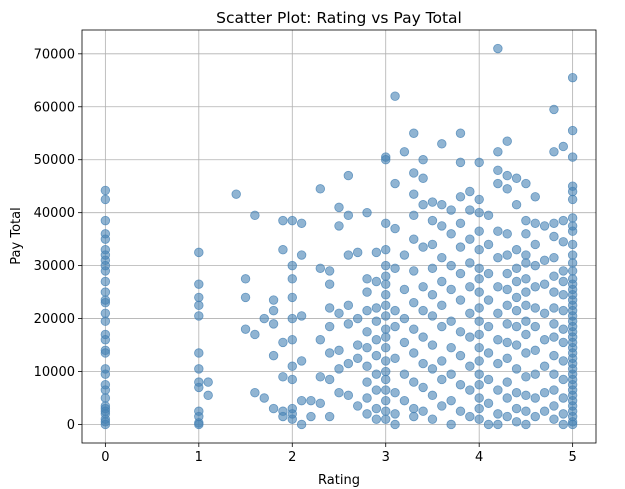 Image resolution: width=625 pixels, height=489 pixels. I want to click on x-tick-label: 5, so click(572, 457).